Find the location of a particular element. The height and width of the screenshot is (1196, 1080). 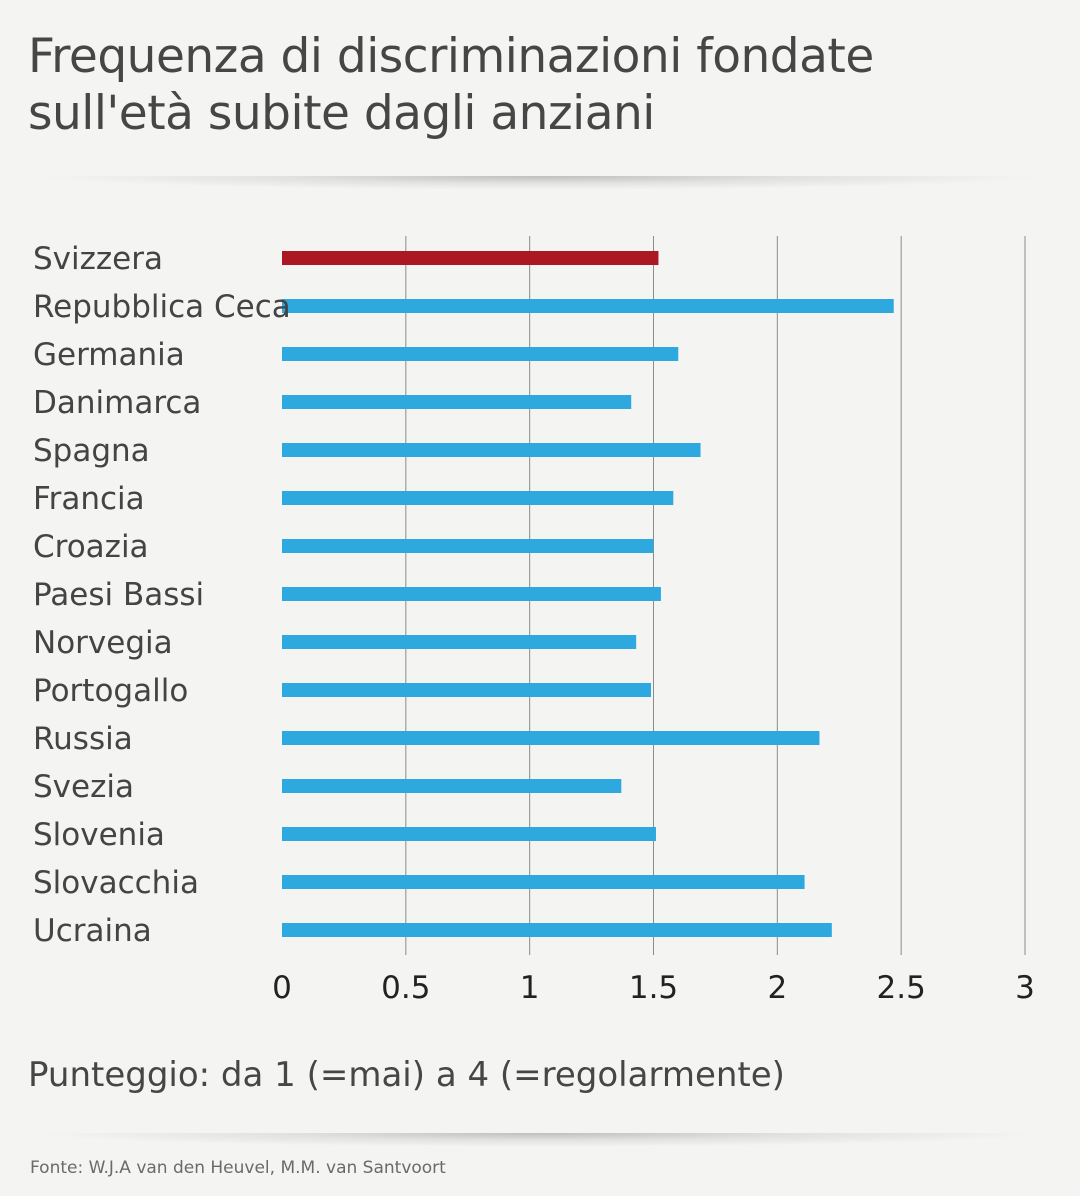

x-tick-label: 3 is located at coordinates (1025, 988).